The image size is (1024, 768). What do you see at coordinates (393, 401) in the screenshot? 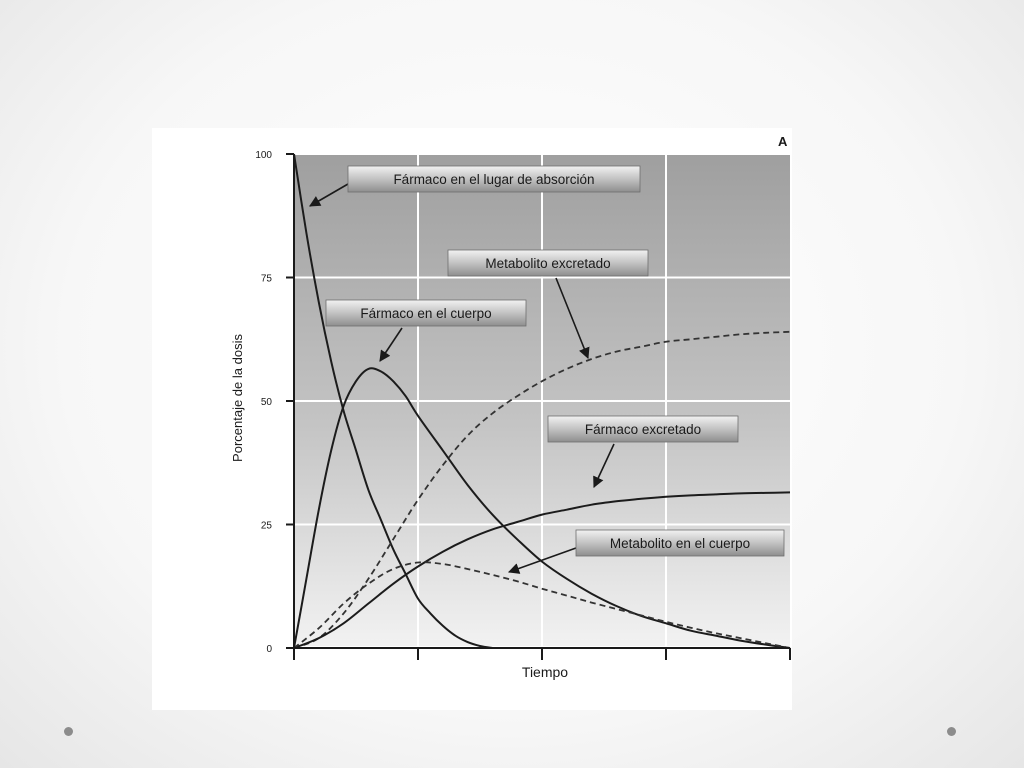
I see `series-line-farmaco-en-el-lugar-de-absorcion` at bounding box center [393, 401].